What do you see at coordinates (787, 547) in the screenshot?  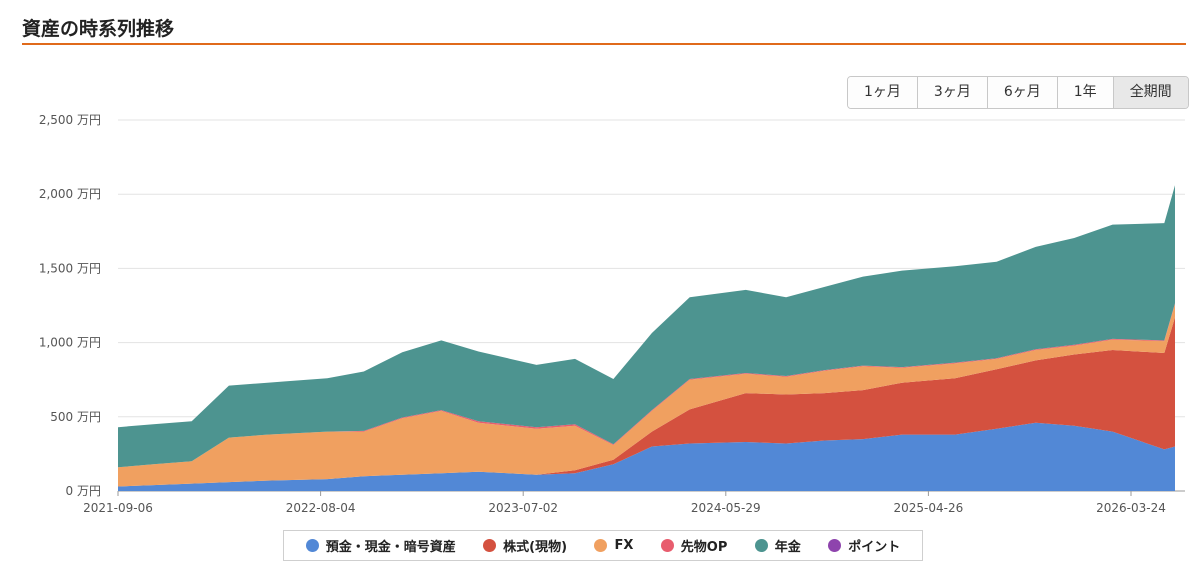 I see `legend-label-pension: 年金` at bounding box center [787, 547].